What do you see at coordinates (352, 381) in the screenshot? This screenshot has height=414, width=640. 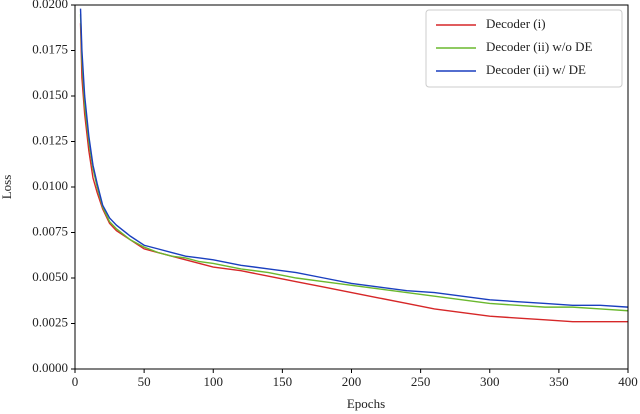 I see `x-tick-label: 200` at bounding box center [352, 381].